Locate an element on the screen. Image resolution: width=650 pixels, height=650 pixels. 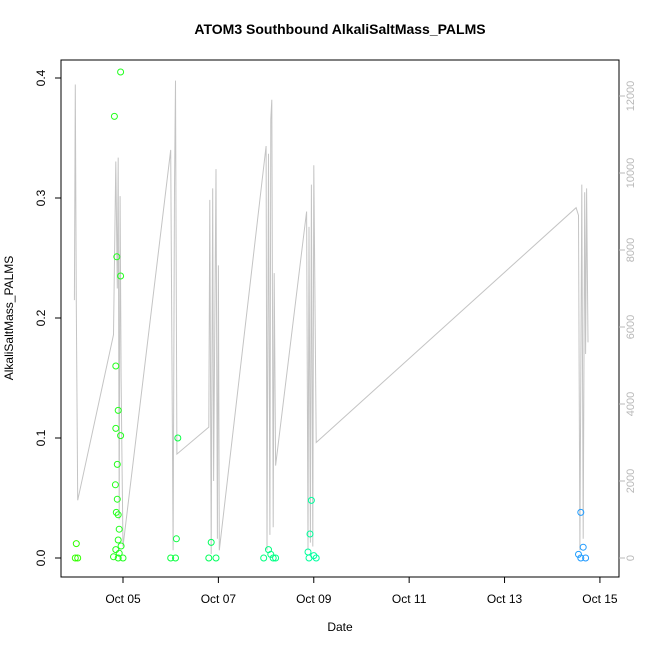
secondary-y-axis: 0 2000 4000 6000 8000 10000 12000 is located at coordinates (628, 321).